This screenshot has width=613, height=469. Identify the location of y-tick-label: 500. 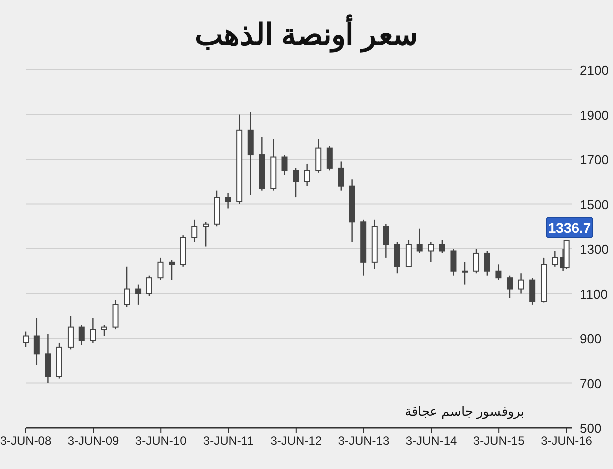
(591, 428).